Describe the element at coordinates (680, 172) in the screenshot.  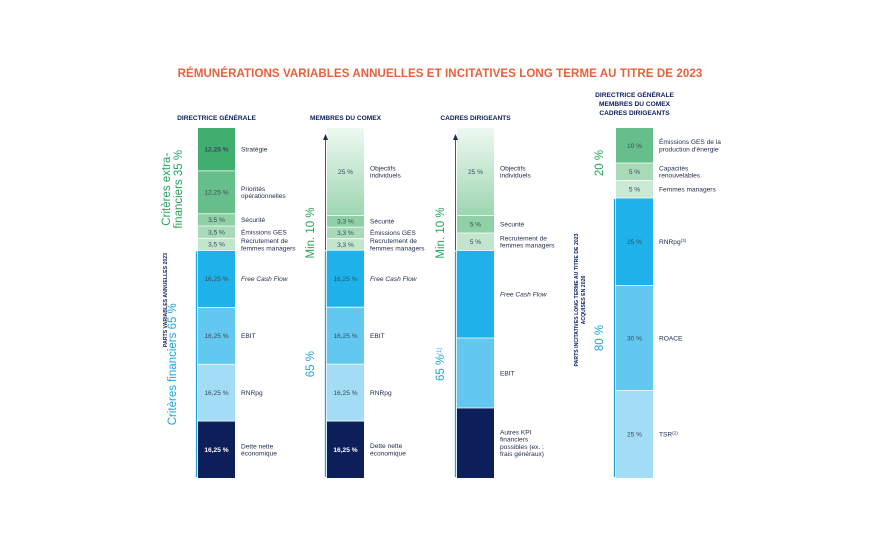
I see `segment-name: Capacités renouvelables` at that location.